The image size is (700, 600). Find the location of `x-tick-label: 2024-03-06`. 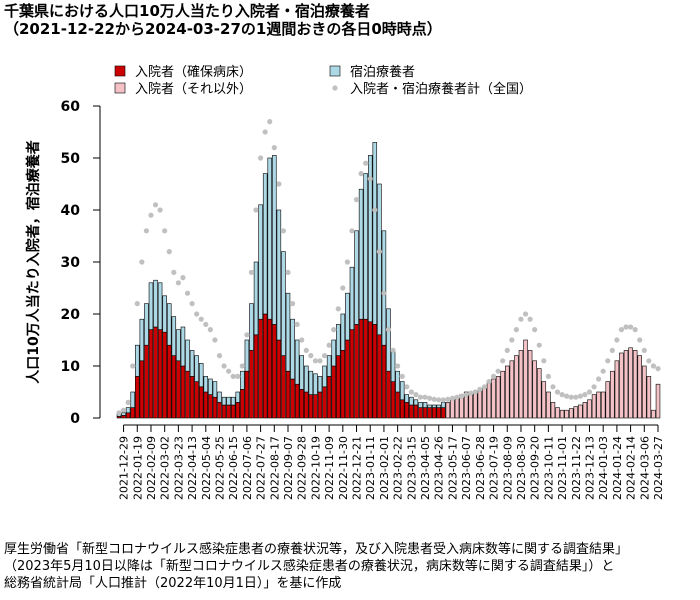

x-tick-label: 2024-03-06 is located at coordinates (644, 468).